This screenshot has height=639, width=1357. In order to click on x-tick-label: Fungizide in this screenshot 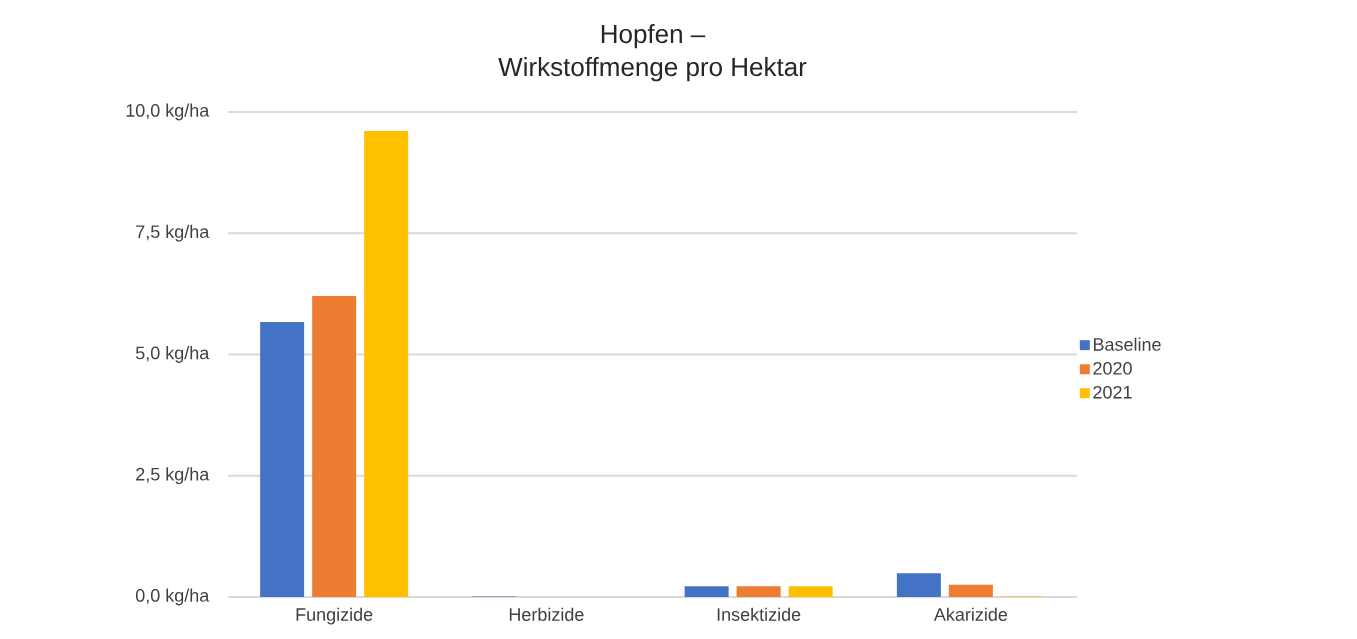, I will do `click(334, 616)`.